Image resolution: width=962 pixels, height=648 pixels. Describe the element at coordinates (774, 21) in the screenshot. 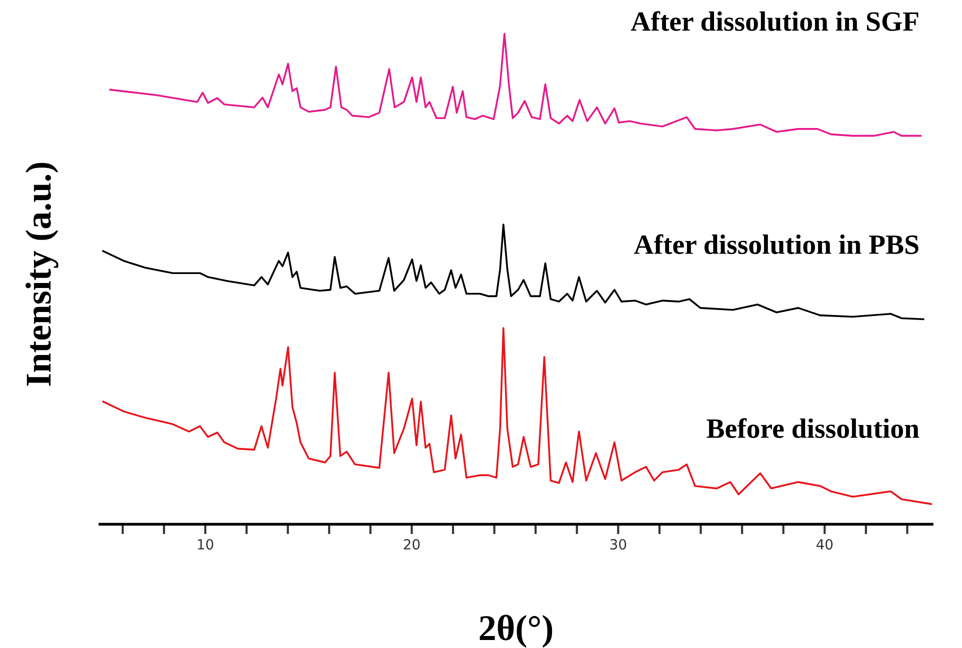

I see `text: After dissolution in SGF` at that location.